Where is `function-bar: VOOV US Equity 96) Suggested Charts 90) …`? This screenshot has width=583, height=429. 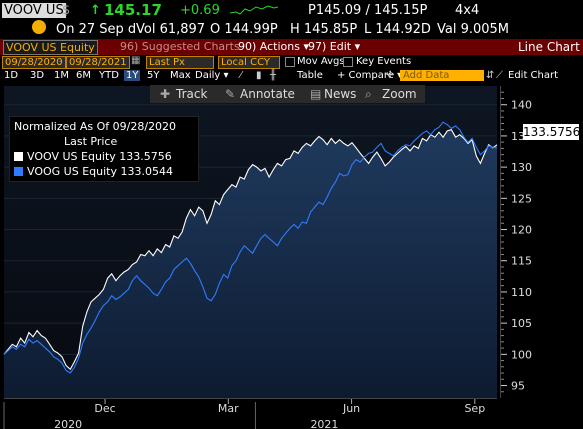
function-bar: VOOV US Equity 96) Suggested Charts 90) … is located at coordinates (291, 47).